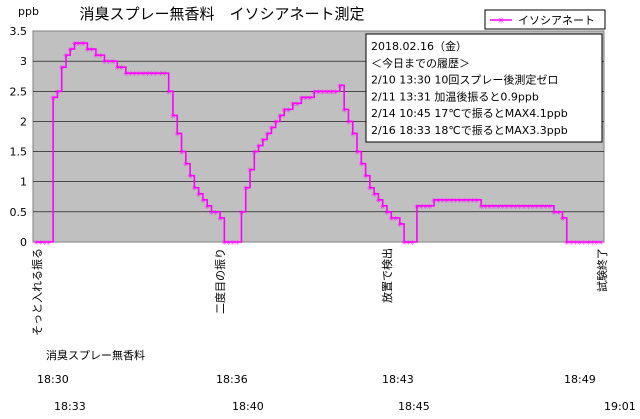  Describe the element at coordinates (19, 91) in the screenshot. I see `y-tick-label: 2.5` at that location.